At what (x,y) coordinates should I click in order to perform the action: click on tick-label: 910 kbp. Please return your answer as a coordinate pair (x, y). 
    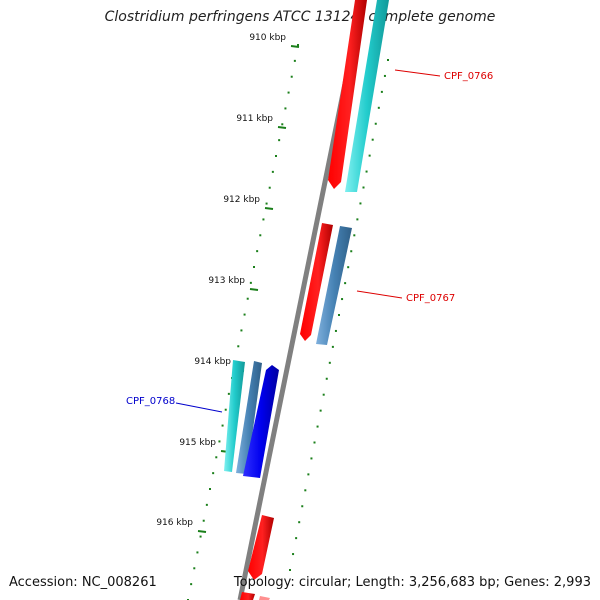
    Looking at the image, I should click on (267, 38).